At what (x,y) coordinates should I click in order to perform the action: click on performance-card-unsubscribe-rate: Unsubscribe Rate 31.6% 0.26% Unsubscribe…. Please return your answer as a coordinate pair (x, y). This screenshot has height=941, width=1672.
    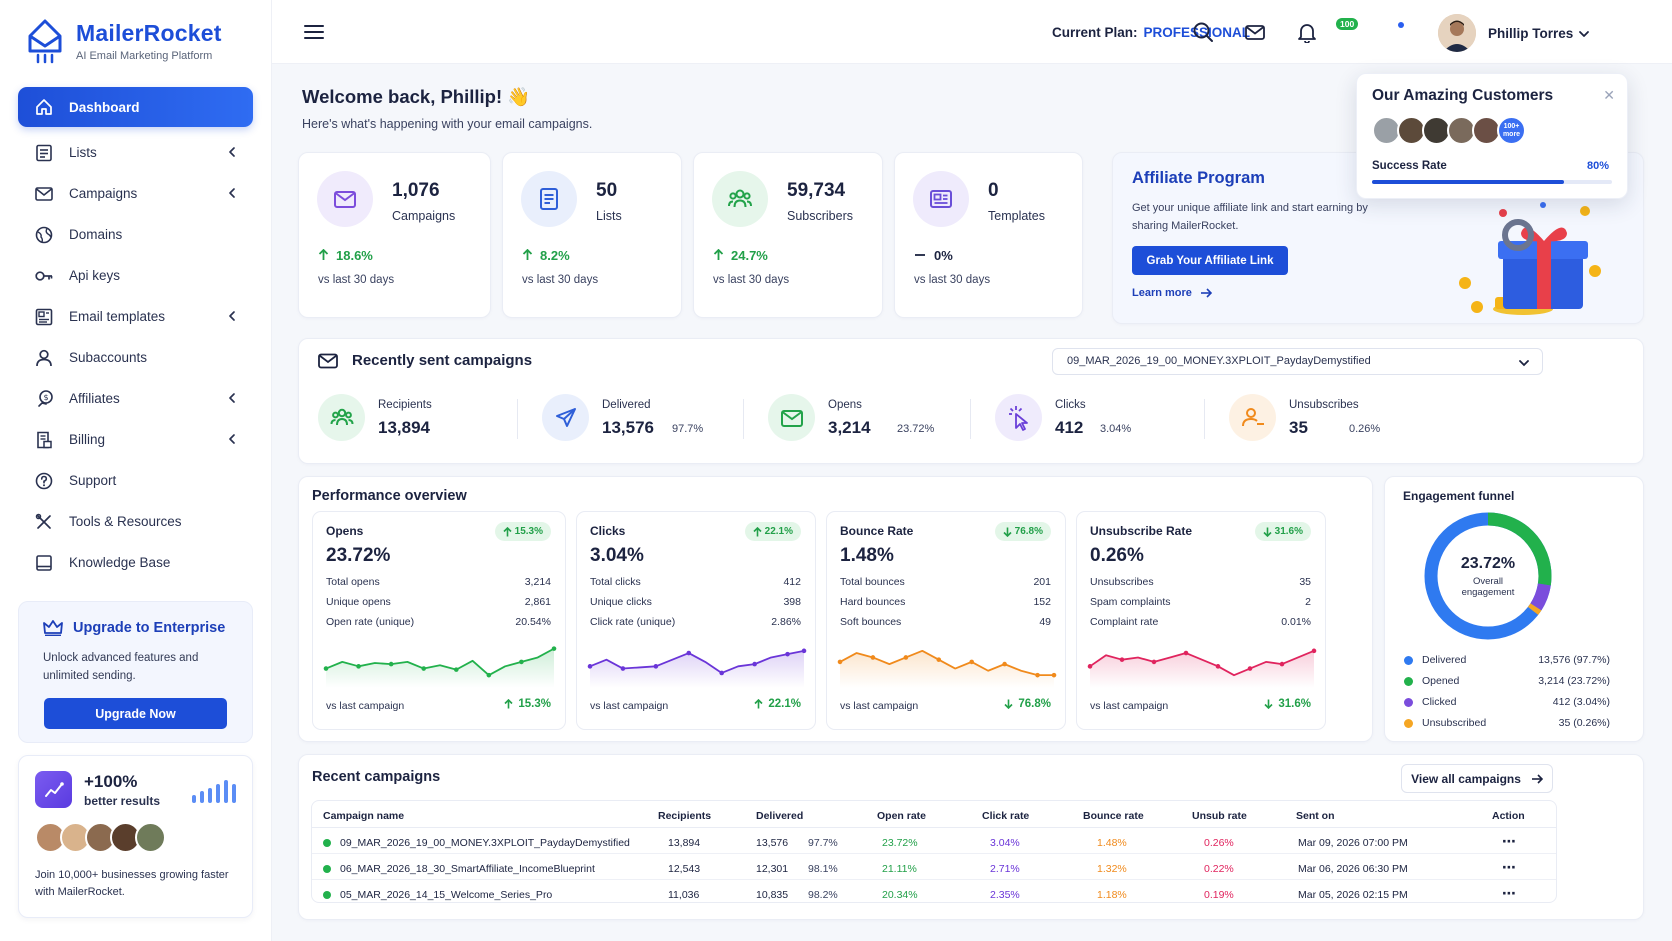
    Looking at the image, I should click on (1201, 620).